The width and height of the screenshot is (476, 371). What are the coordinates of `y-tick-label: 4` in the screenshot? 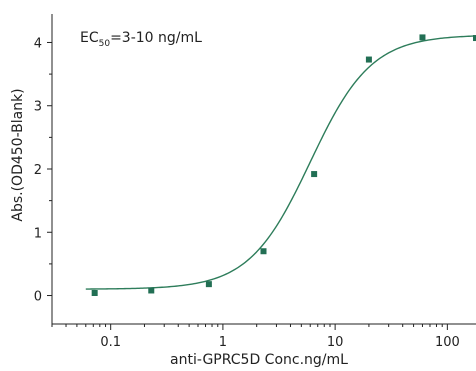 It's located at (38, 43).